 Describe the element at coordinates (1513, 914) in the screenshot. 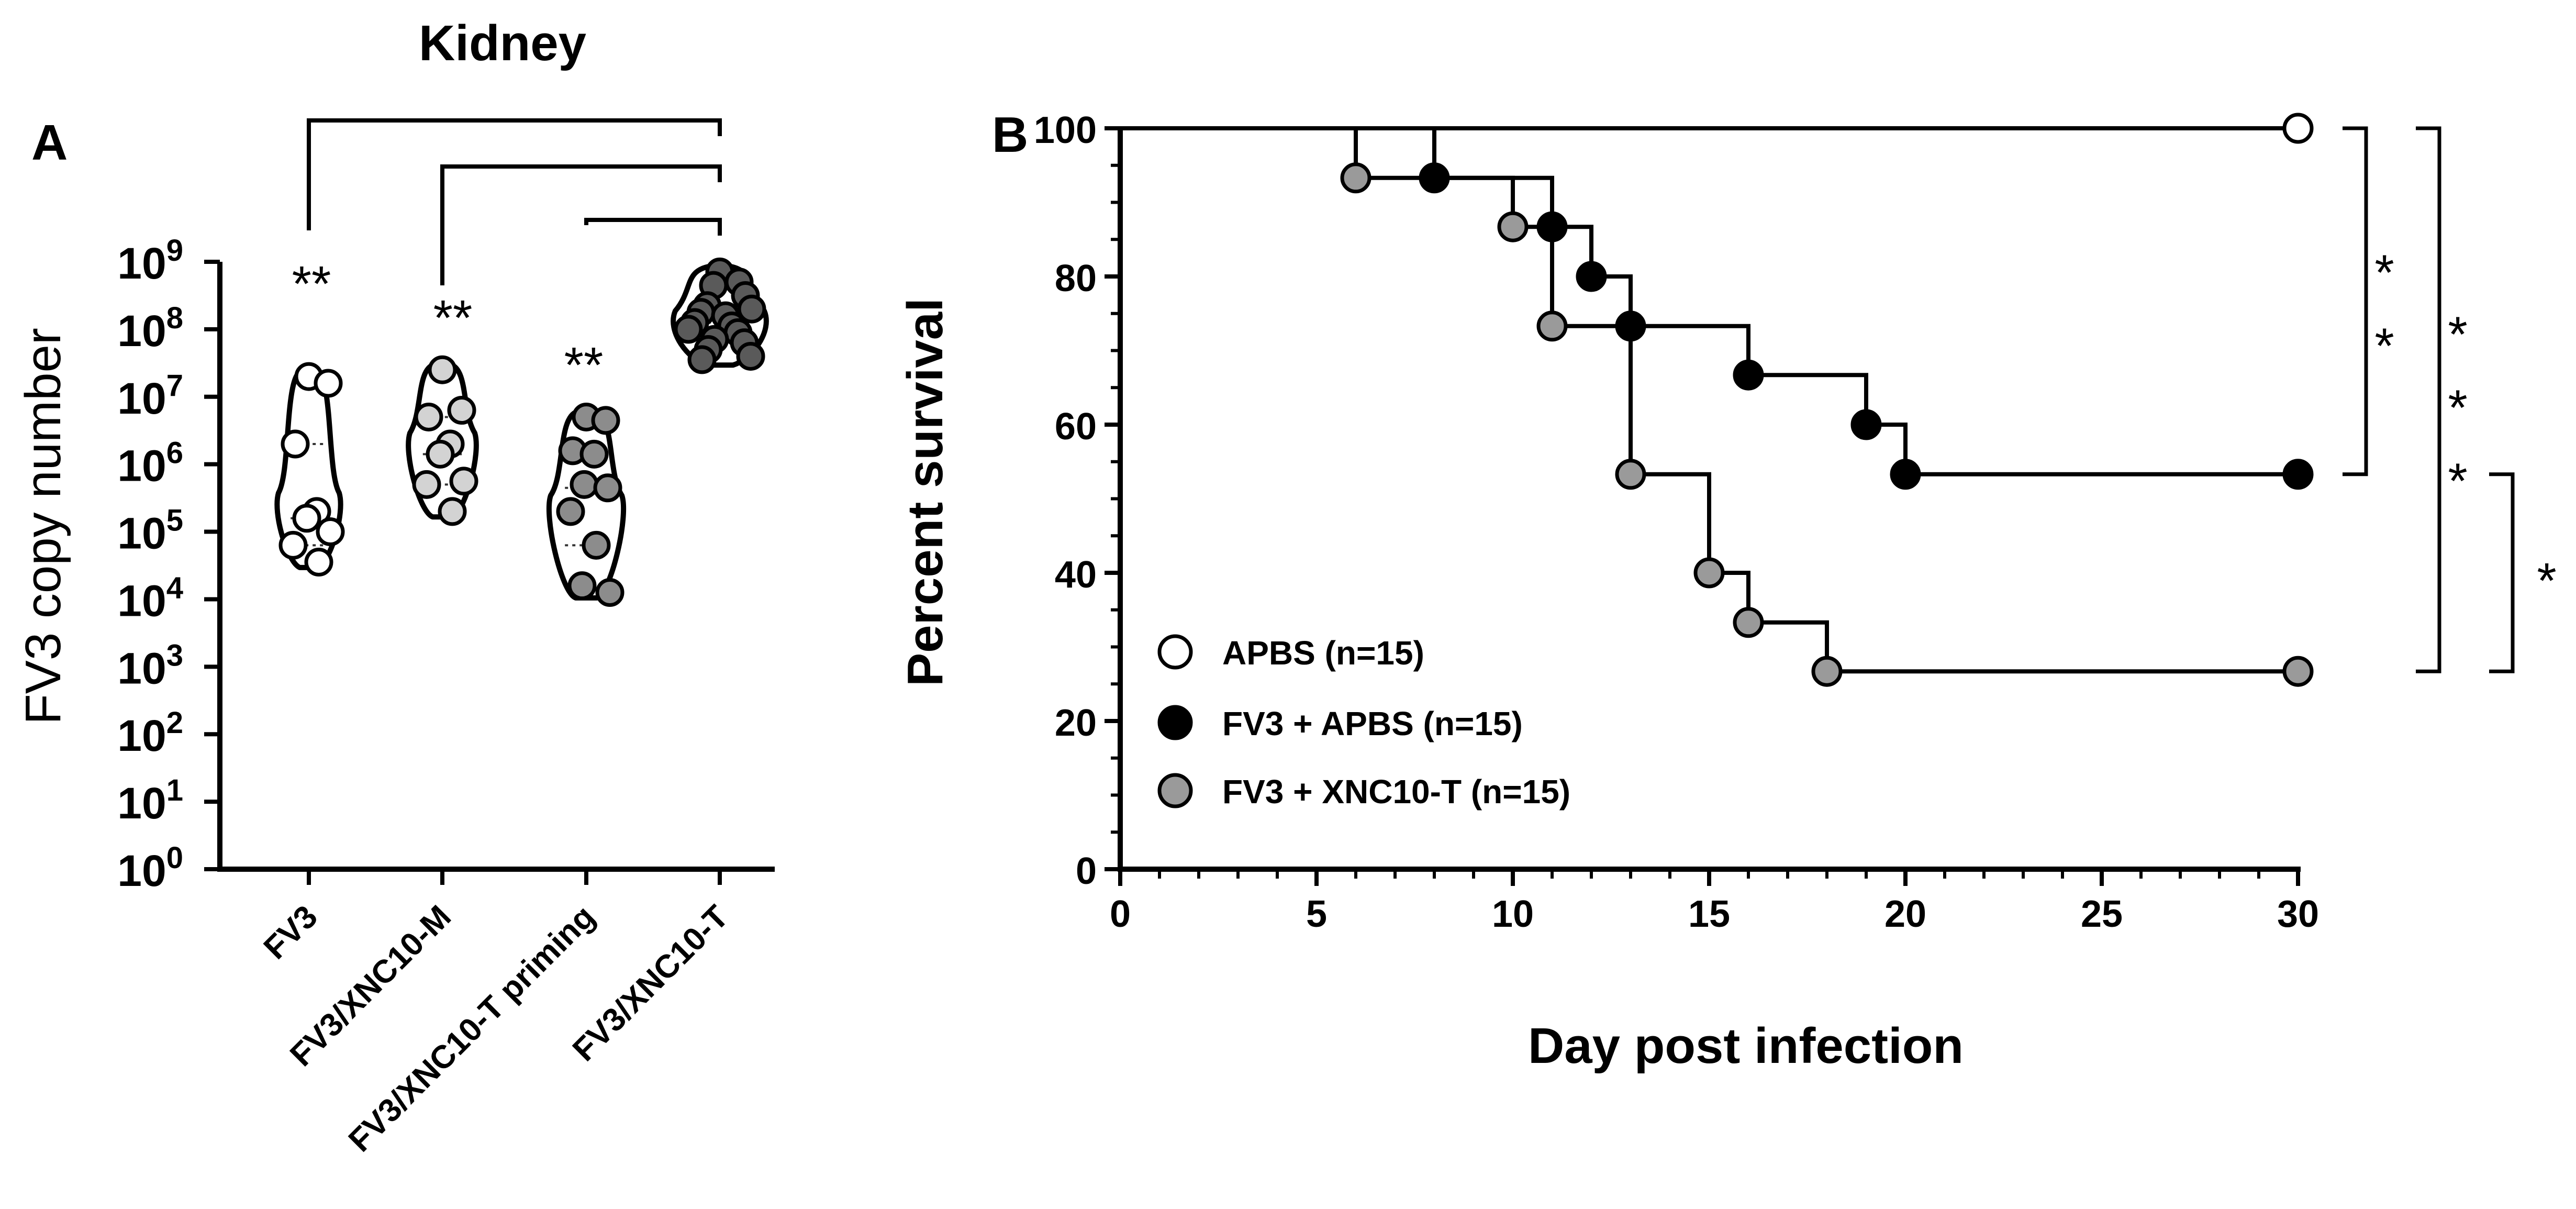

I see `x-tick-label: 10` at that location.